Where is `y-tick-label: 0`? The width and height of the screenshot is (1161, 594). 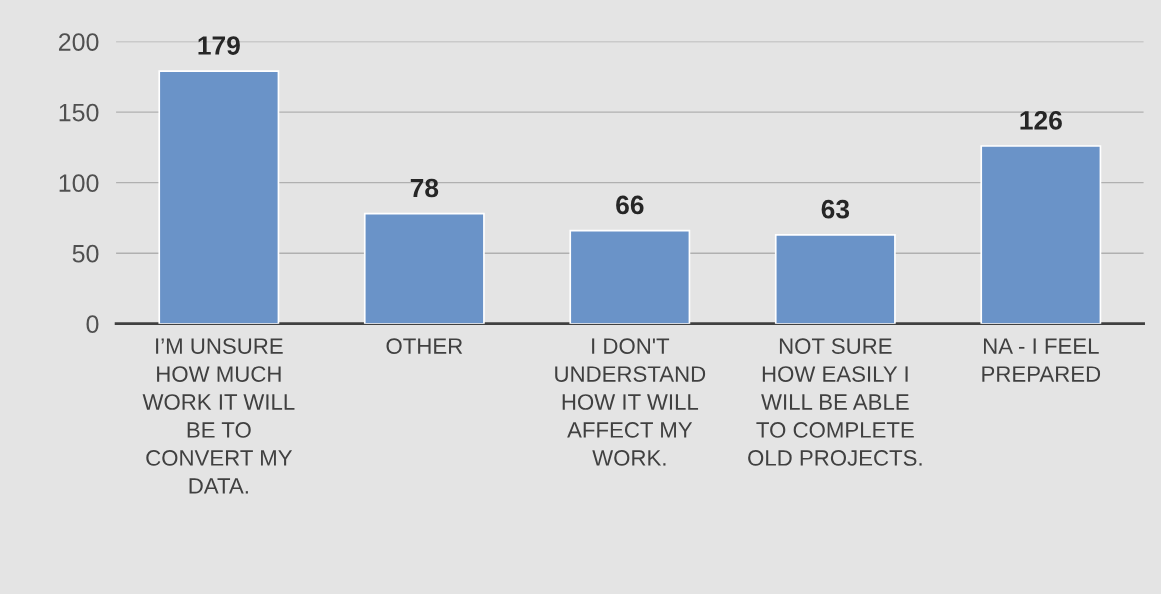 y-tick-label: 0 is located at coordinates (92, 324).